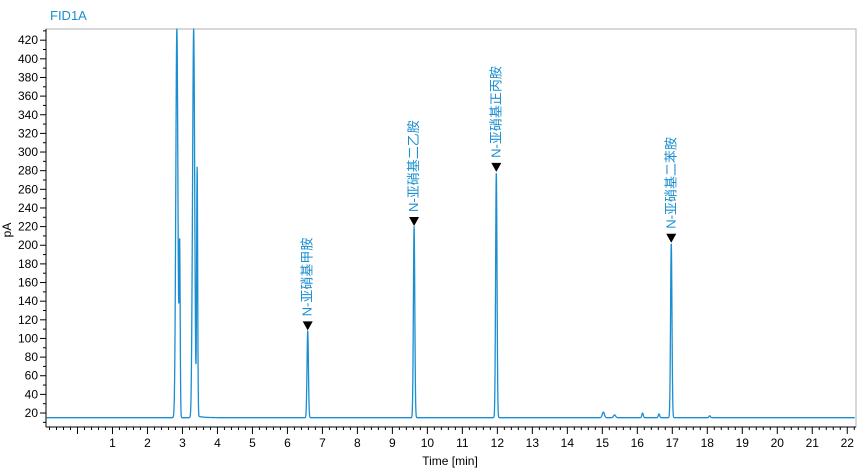 The width and height of the screenshot is (865, 473). I want to click on y-tick-label: 200, so click(28, 245).